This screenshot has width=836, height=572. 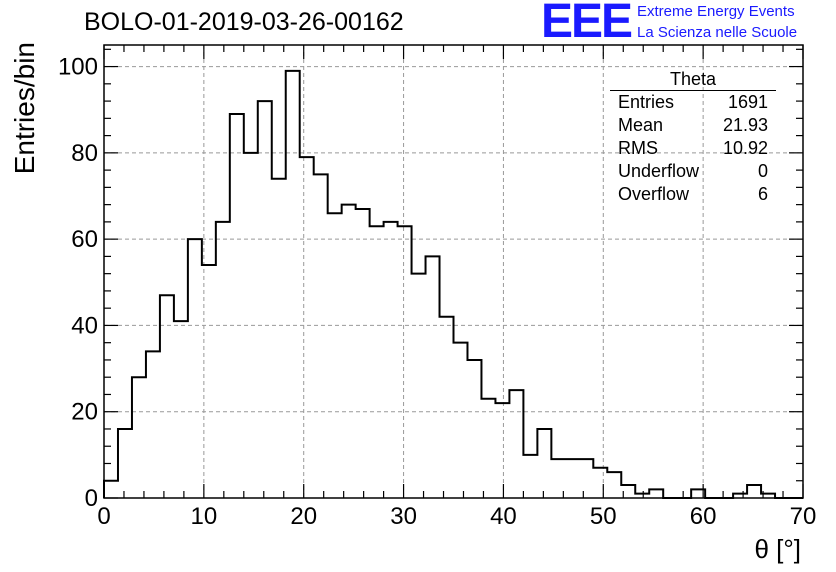 What do you see at coordinates (84, 153) in the screenshot?
I see `y-tick-label: 80` at bounding box center [84, 153].